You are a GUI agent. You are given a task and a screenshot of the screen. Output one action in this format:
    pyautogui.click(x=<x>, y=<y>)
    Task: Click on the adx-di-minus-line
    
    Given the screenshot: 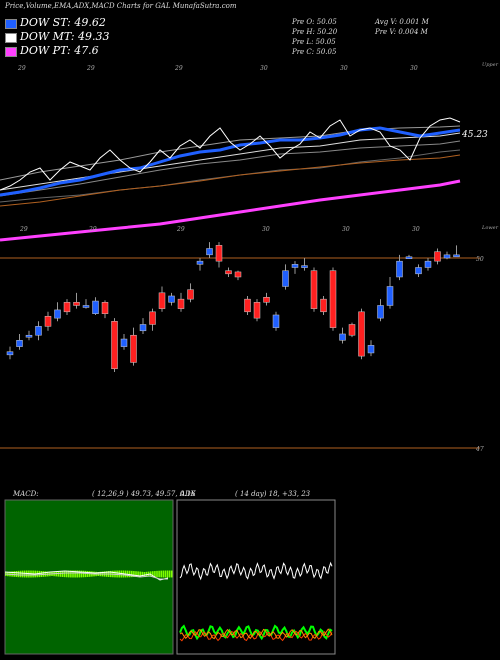 What is the action you would take?
    pyautogui.click(x=256, y=636)
    